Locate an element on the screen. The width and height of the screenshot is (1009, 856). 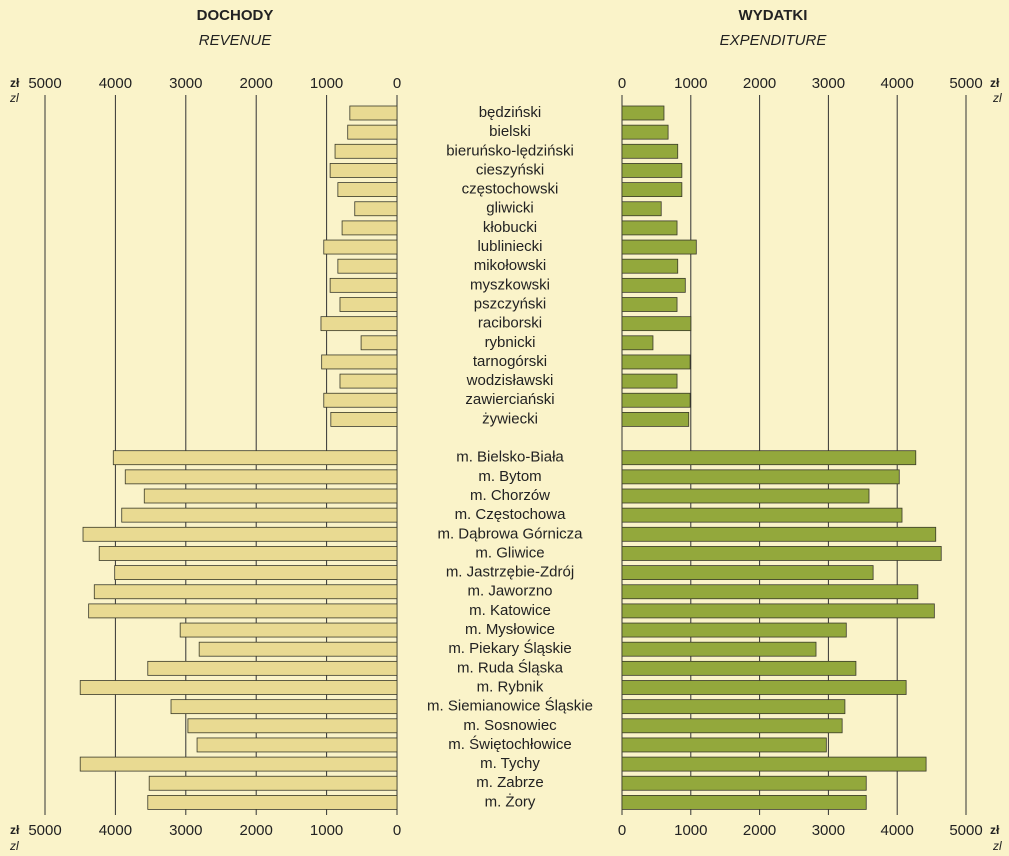
category-label: raciborski is located at coordinates (510, 323).